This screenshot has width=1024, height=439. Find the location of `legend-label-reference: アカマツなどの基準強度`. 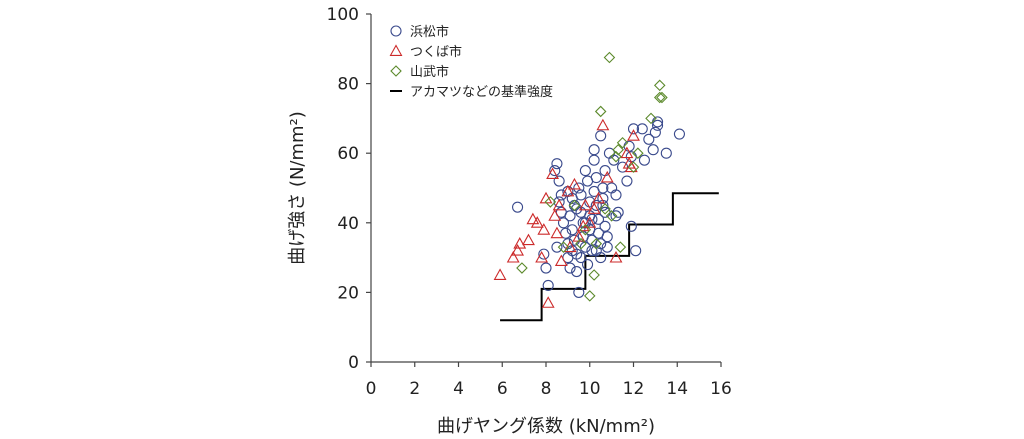

legend-label-reference: アカマツなどの基準強度 is located at coordinates (481, 92).